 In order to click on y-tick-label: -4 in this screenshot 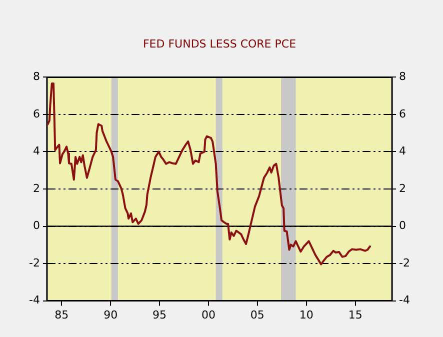, I will do `click(34, 300)`.